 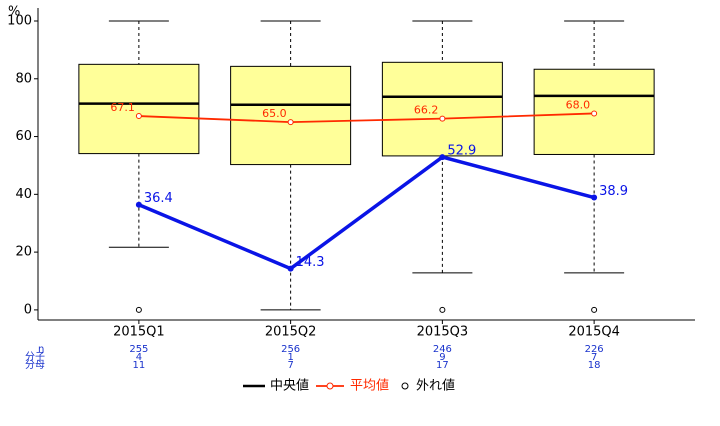 I want to click on line-label: 52.9, so click(x=461, y=151).